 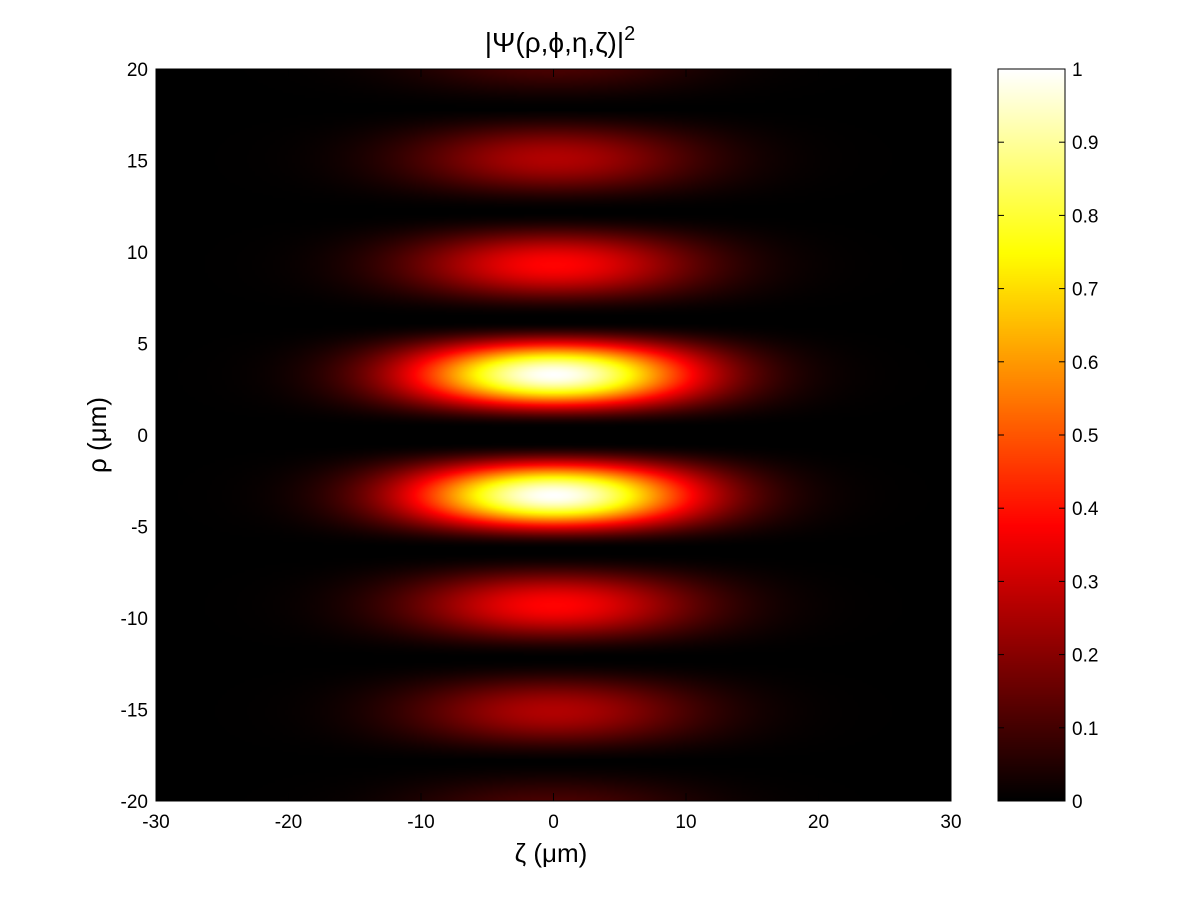 What do you see at coordinates (134, 711) in the screenshot?
I see `y-tick-label: -15` at bounding box center [134, 711].